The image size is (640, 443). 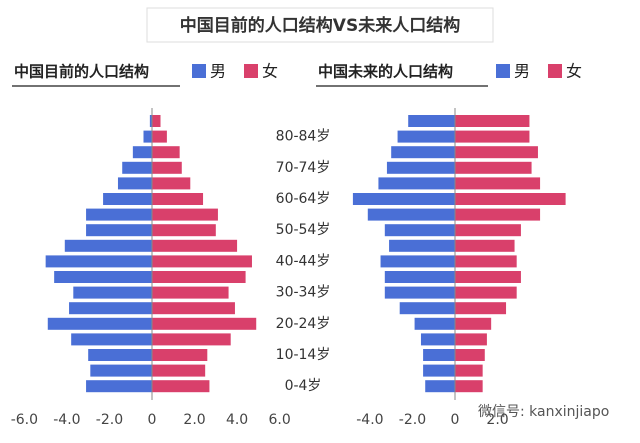 What do you see at coordinates (543, 412) in the screenshot?
I see `watermark: 微信号: kanxinjiapo` at bounding box center [543, 412].